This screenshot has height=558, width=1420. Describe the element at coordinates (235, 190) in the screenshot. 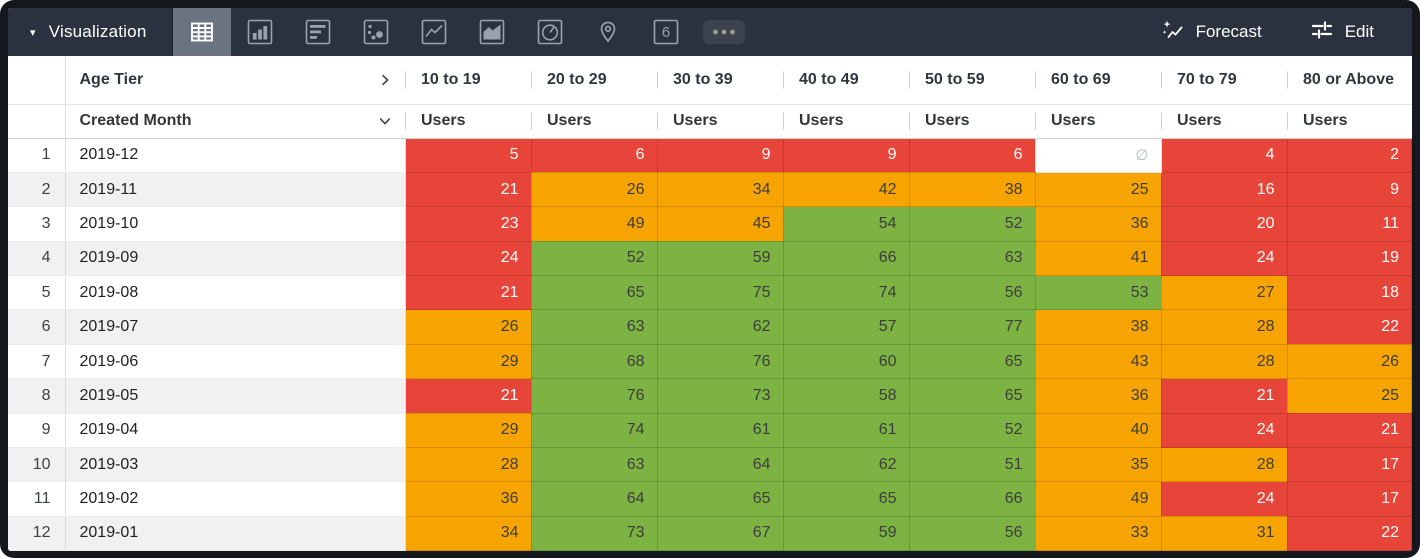

I see `created-month-cell: 2019-11` at that location.